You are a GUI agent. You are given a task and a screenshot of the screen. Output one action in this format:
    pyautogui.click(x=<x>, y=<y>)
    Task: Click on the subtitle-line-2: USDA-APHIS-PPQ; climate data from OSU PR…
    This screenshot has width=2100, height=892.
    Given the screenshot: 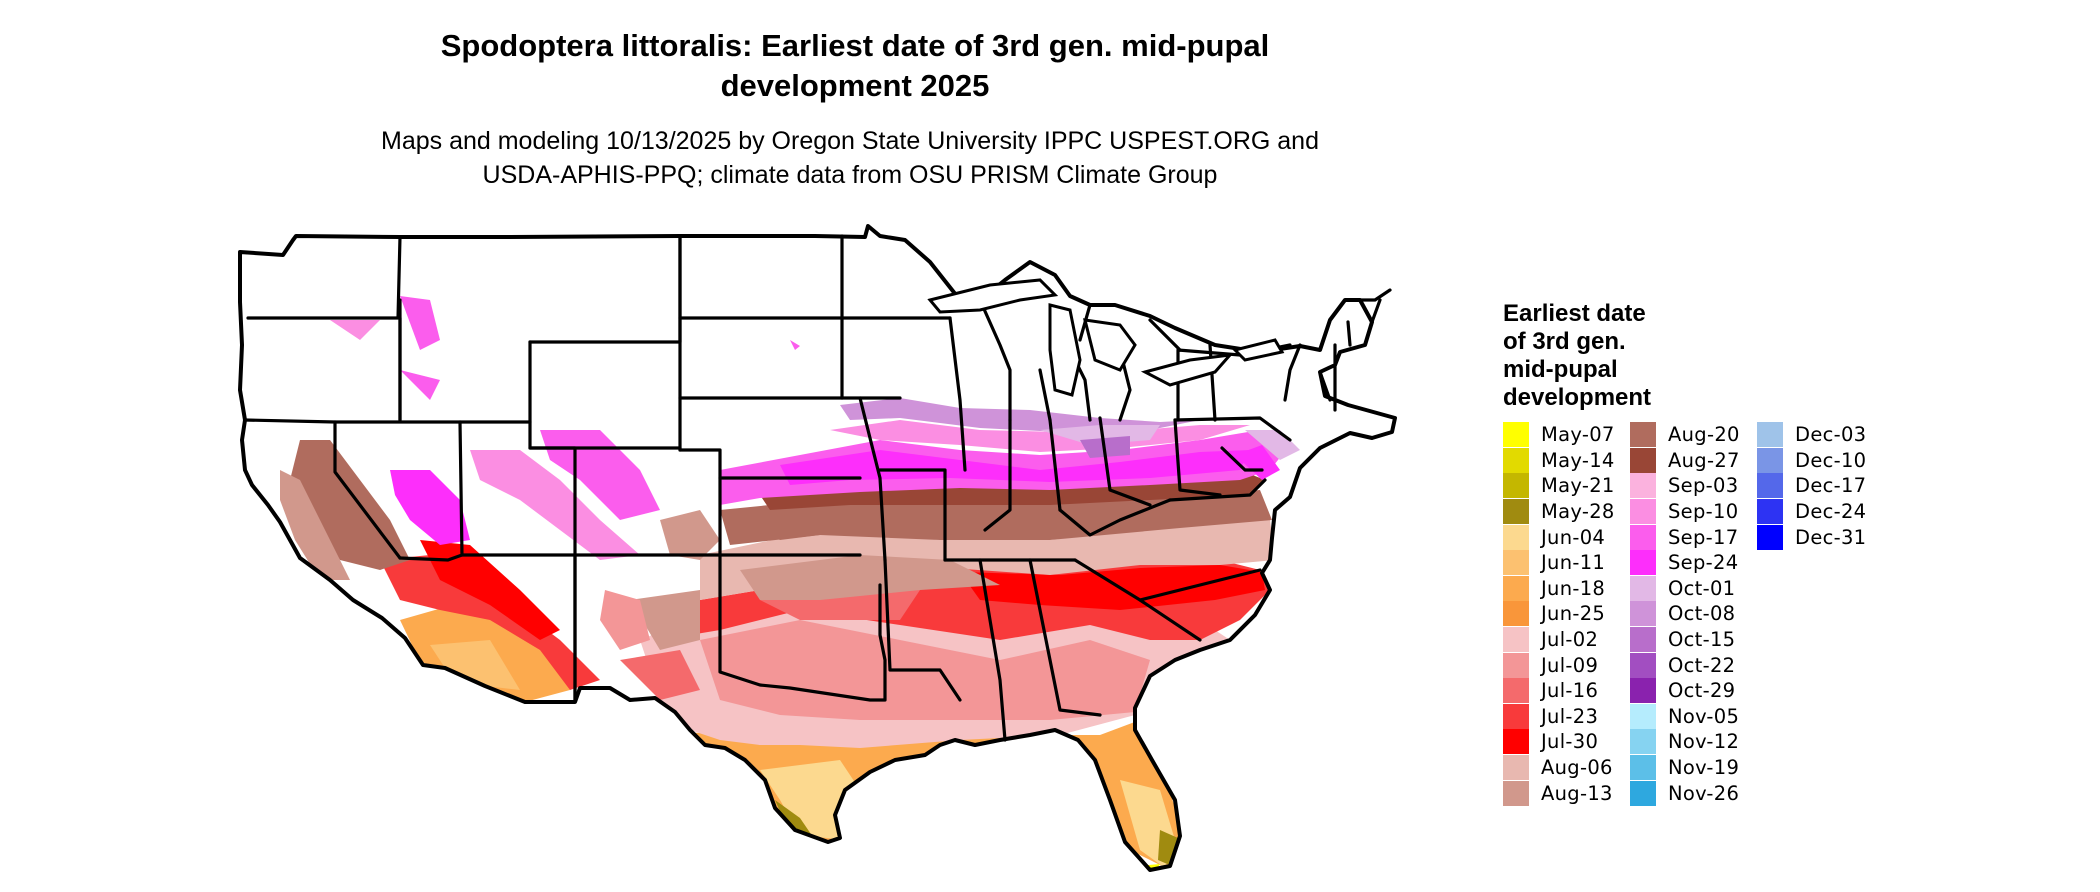 What is the action you would take?
    pyautogui.click(x=850, y=175)
    